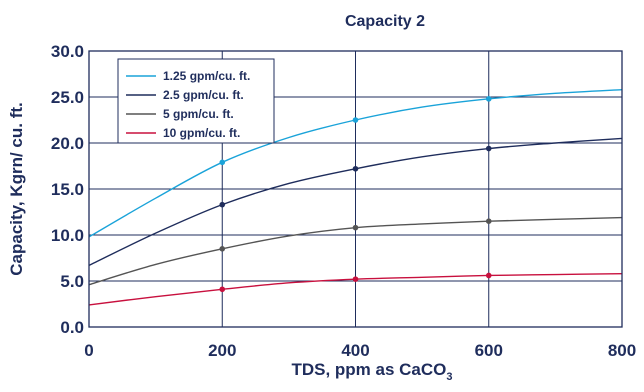  I want to click on x-axis-title-text: TDS, ppm as CaCO, so click(368, 369).